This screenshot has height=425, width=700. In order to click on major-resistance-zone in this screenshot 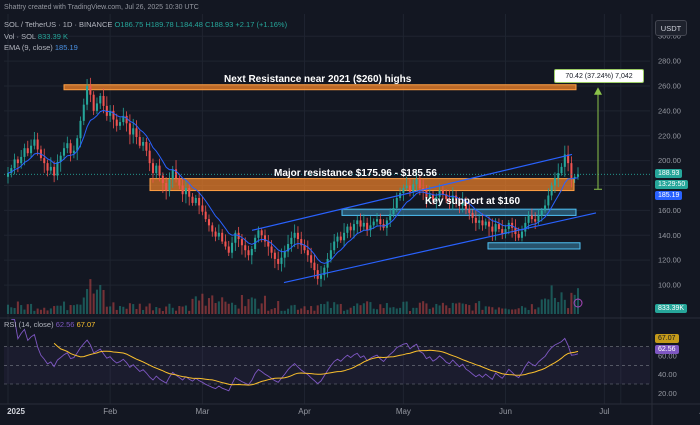, I will do `click(362, 185)`.